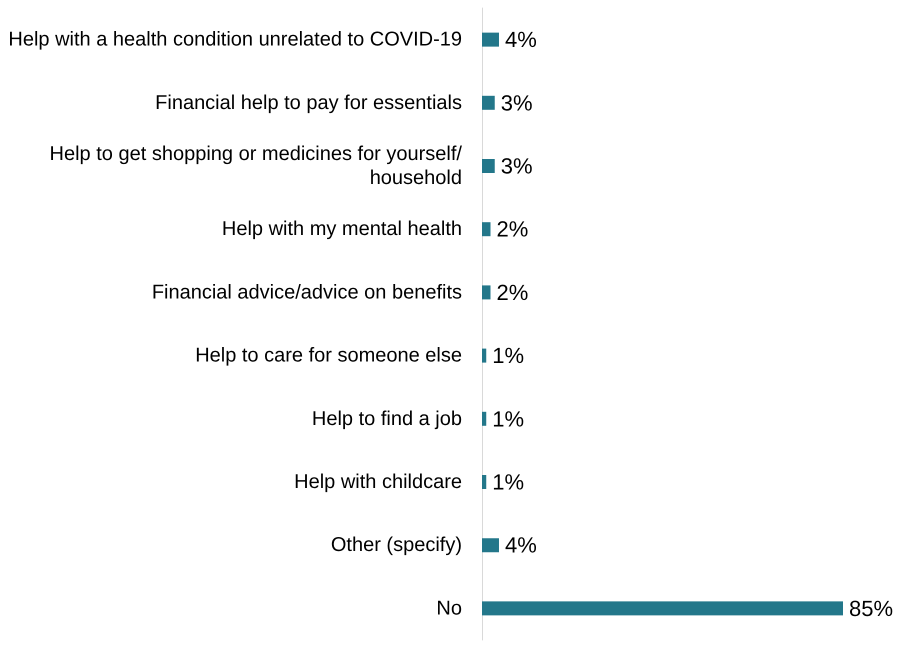 The image size is (905, 650). I want to click on y-tick-label: Help with a health condition unrelated to COVID-19, so click(235, 39).